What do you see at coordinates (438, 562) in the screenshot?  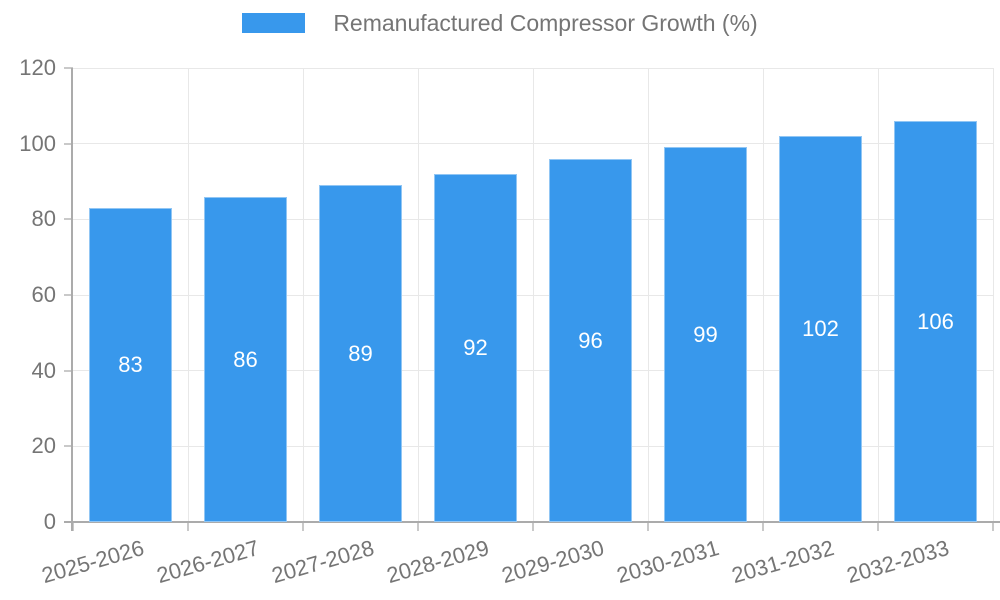 I see `x-tick-label: 2028-2029` at bounding box center [438, 562].